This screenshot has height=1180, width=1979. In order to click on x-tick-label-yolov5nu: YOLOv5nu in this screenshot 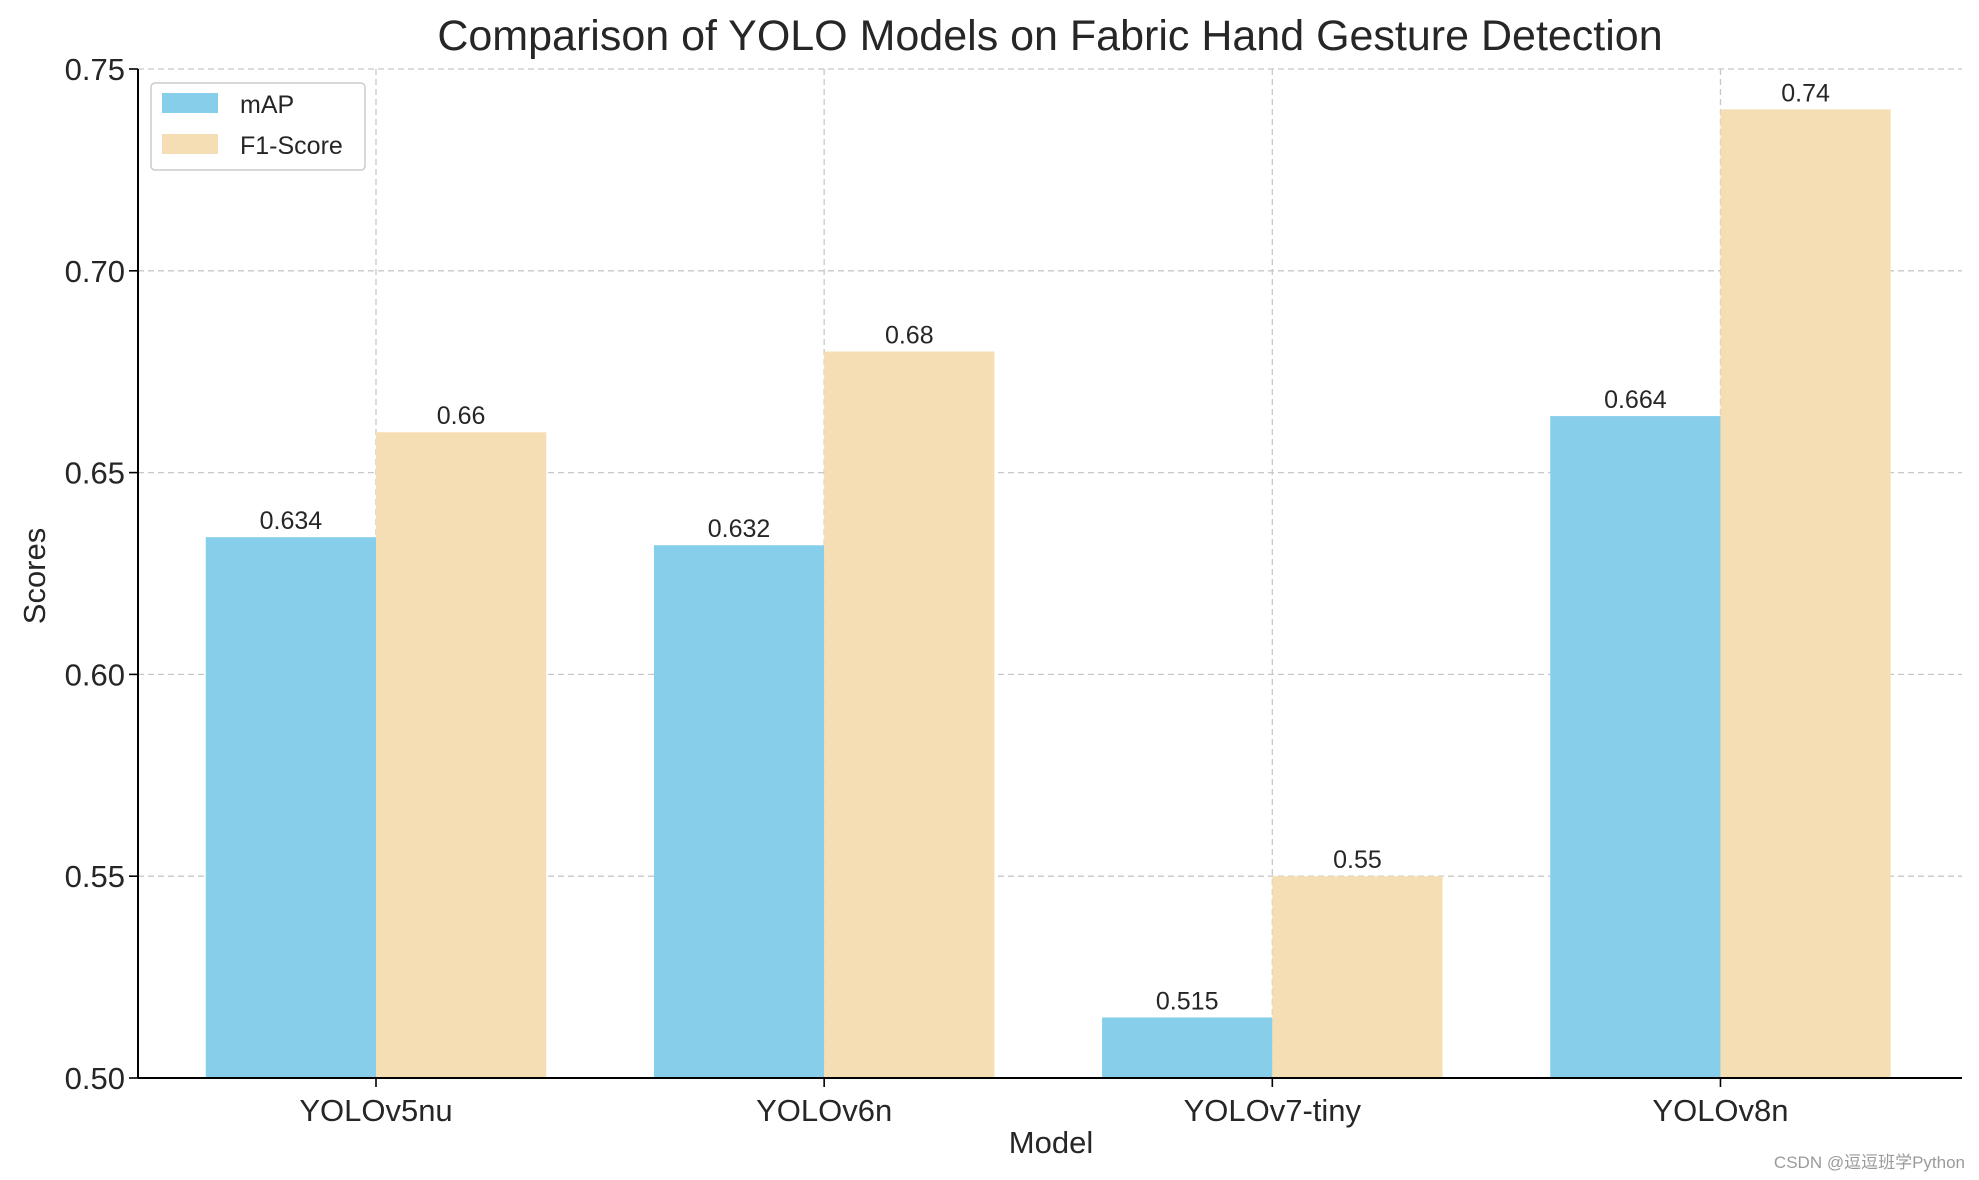, I will do `click(375, 1110)`.